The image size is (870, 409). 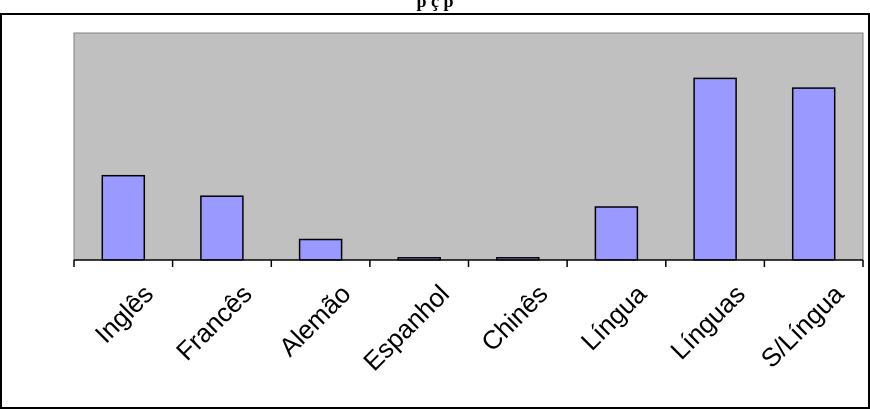 I want to click on x-tick-label: S/Língua, so click(x=802, y=325).